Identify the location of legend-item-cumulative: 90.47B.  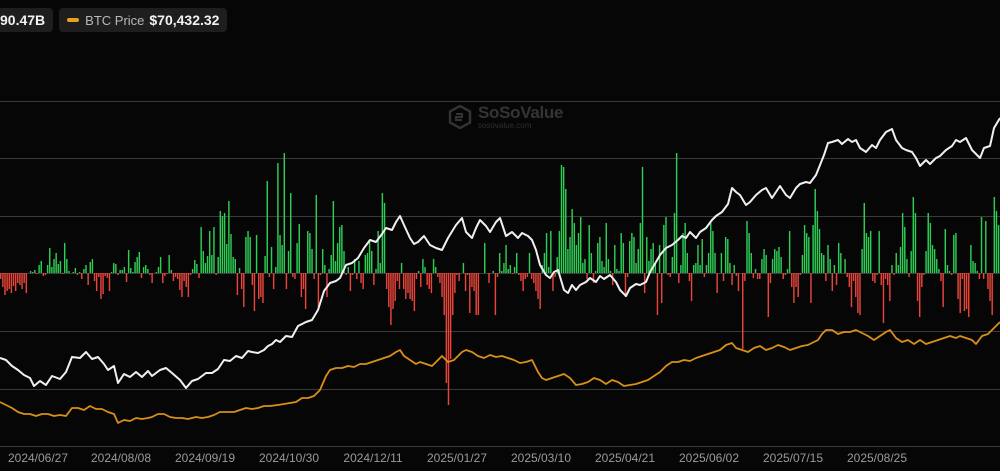
(27, 20).